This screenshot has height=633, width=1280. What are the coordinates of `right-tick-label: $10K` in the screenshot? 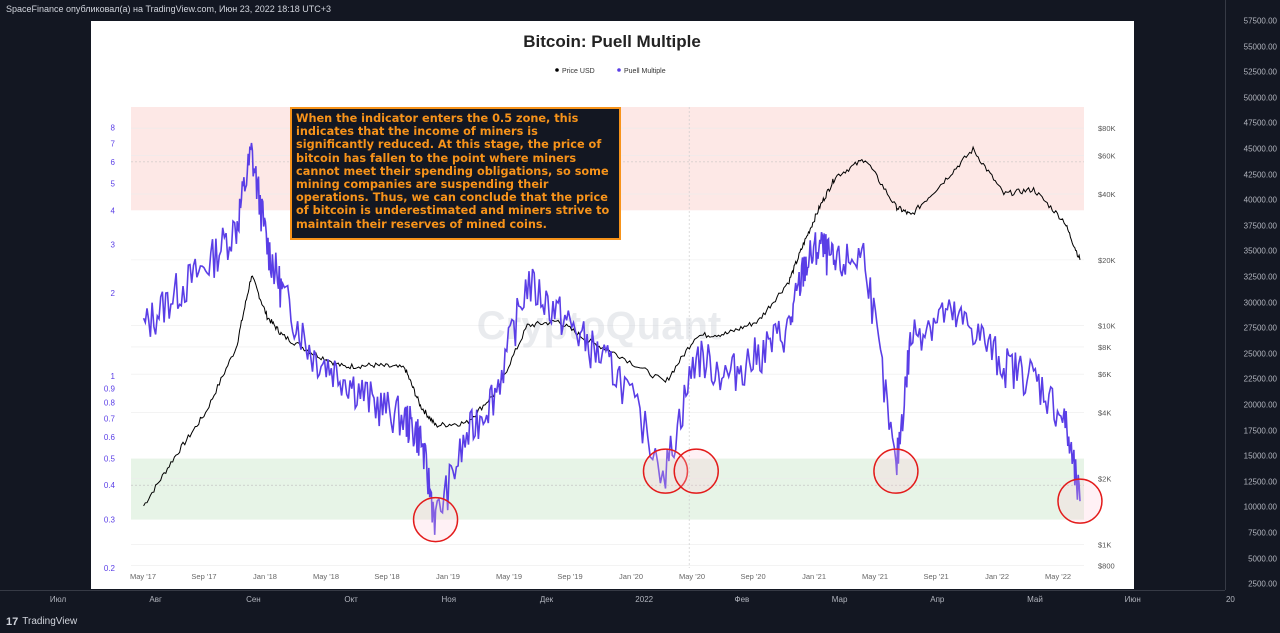 It's located at (1107, 326).